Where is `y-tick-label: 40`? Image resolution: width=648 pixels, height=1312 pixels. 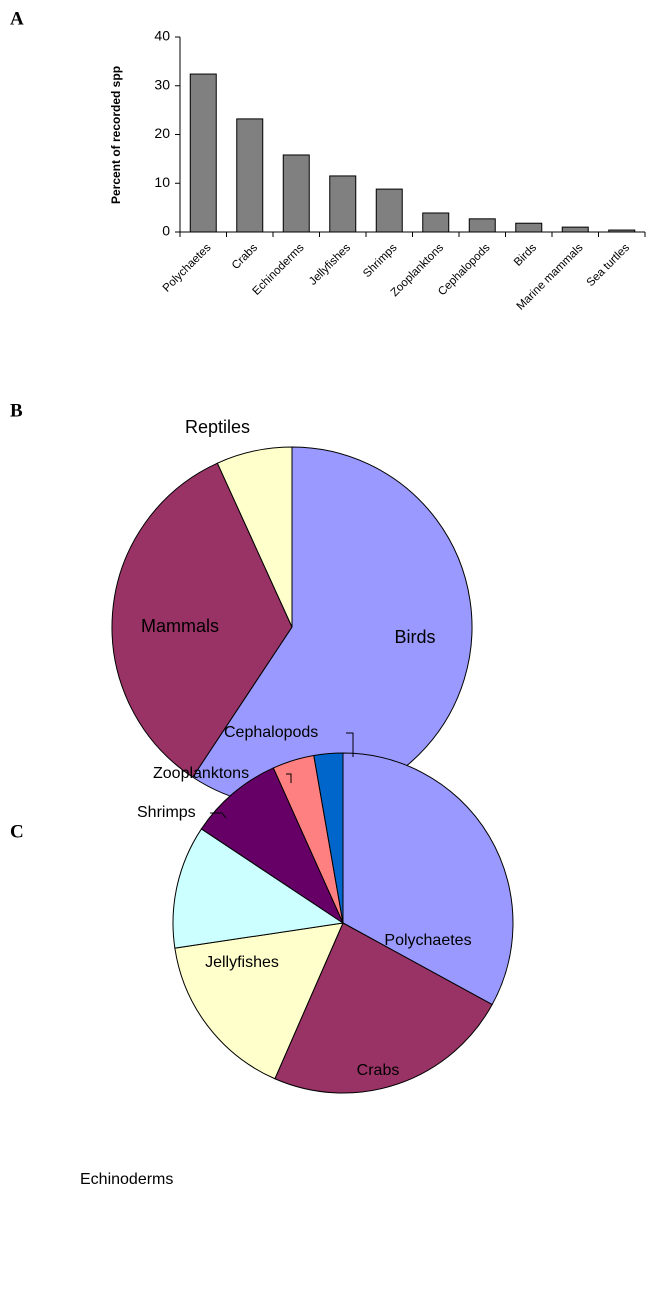
y-tick-label: 40 is located at coordinates (162, 36).